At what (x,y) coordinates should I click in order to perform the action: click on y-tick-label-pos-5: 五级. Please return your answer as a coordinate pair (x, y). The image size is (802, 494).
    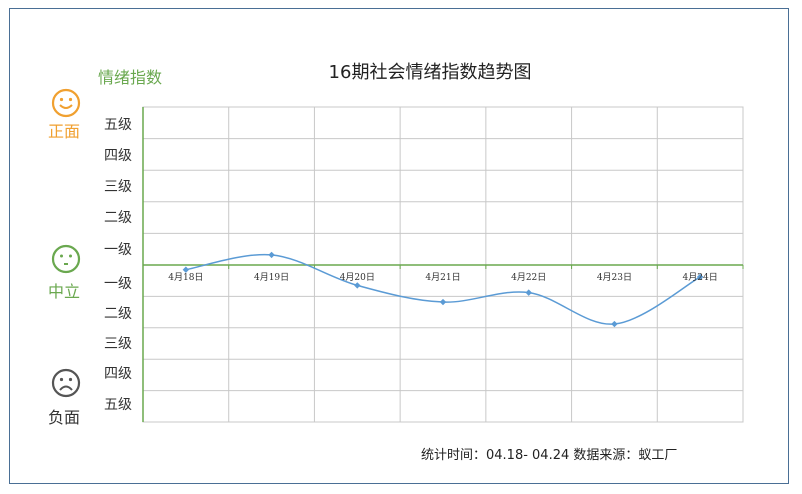
    Looking at the image, I should click on (118, 125).